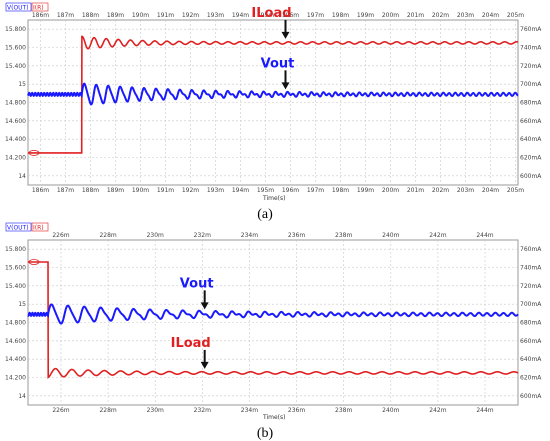 This screenshot has height=441, width=550. Describe the element at coordinates (273, 314) in the screenshot. I see `series-line-vout` at that location.